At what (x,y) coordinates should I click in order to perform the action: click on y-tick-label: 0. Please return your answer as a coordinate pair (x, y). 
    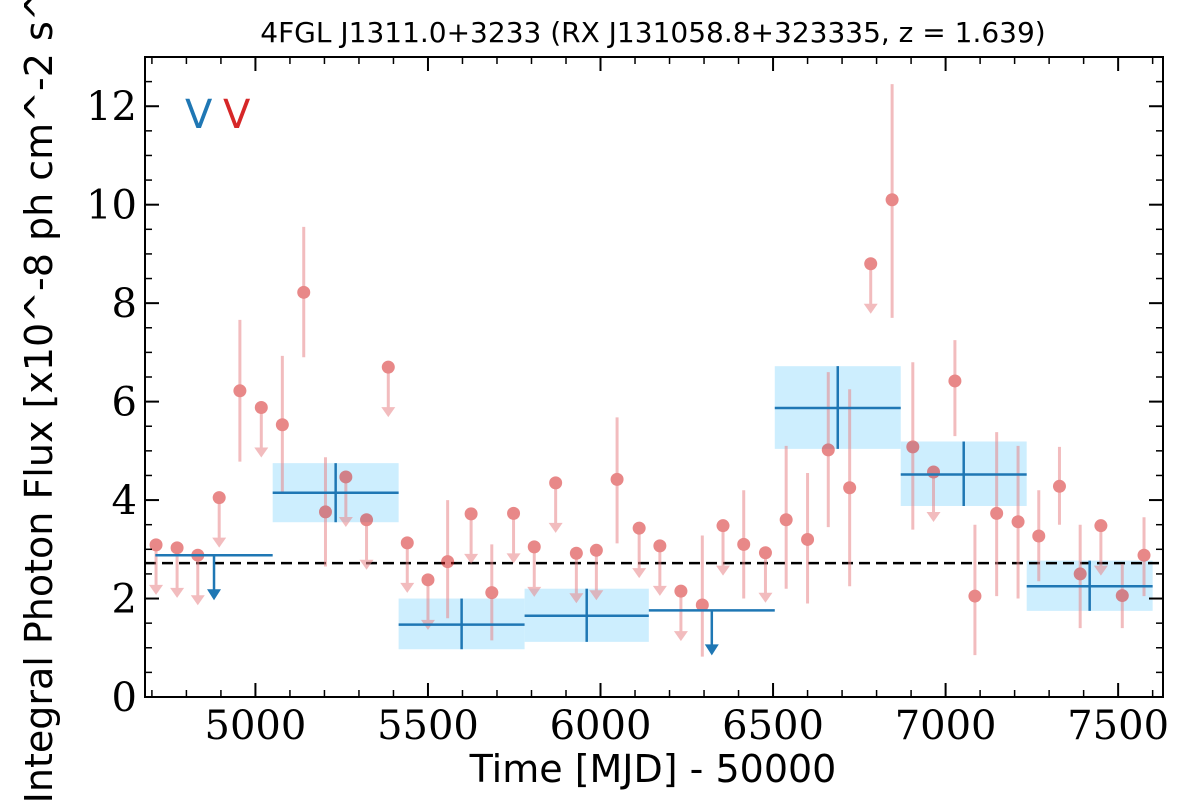
    Looking at the image, I should click on (124, 698).